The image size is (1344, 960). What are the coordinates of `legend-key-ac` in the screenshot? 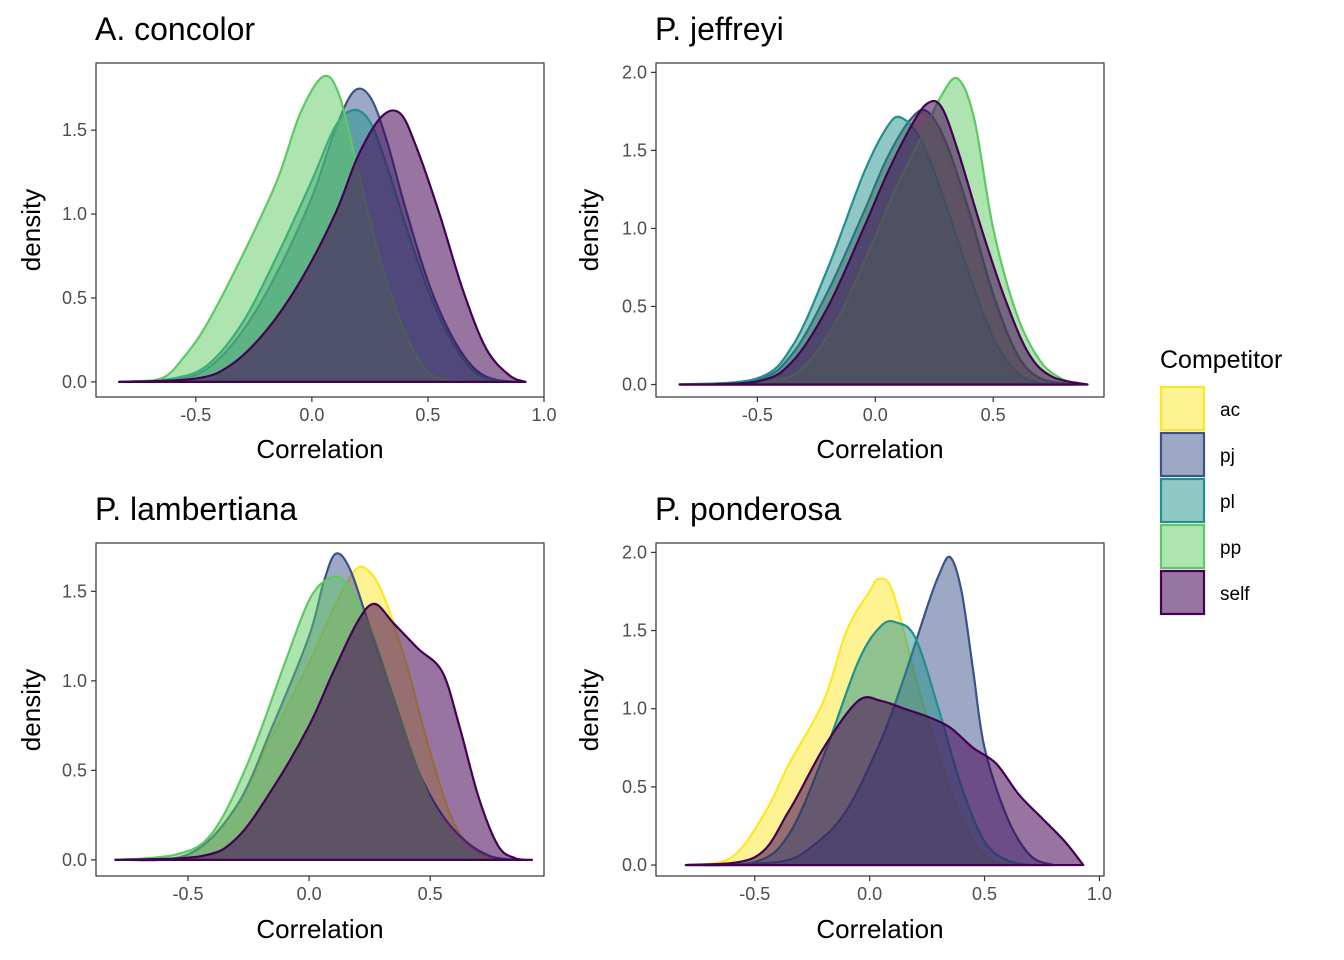 It's located at (1182, 408).